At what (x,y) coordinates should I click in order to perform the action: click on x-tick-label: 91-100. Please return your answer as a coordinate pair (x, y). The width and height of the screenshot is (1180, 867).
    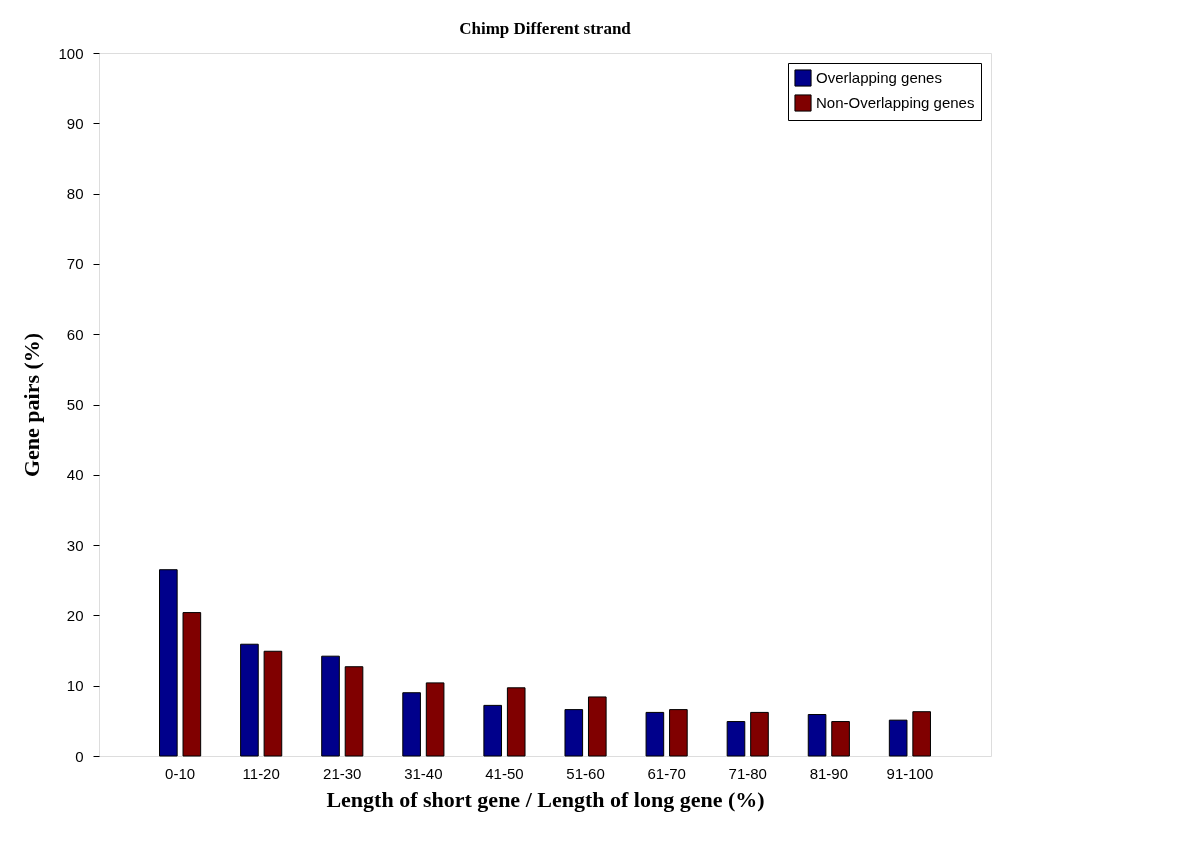
    Looking at the image, I should click on (910, 773).